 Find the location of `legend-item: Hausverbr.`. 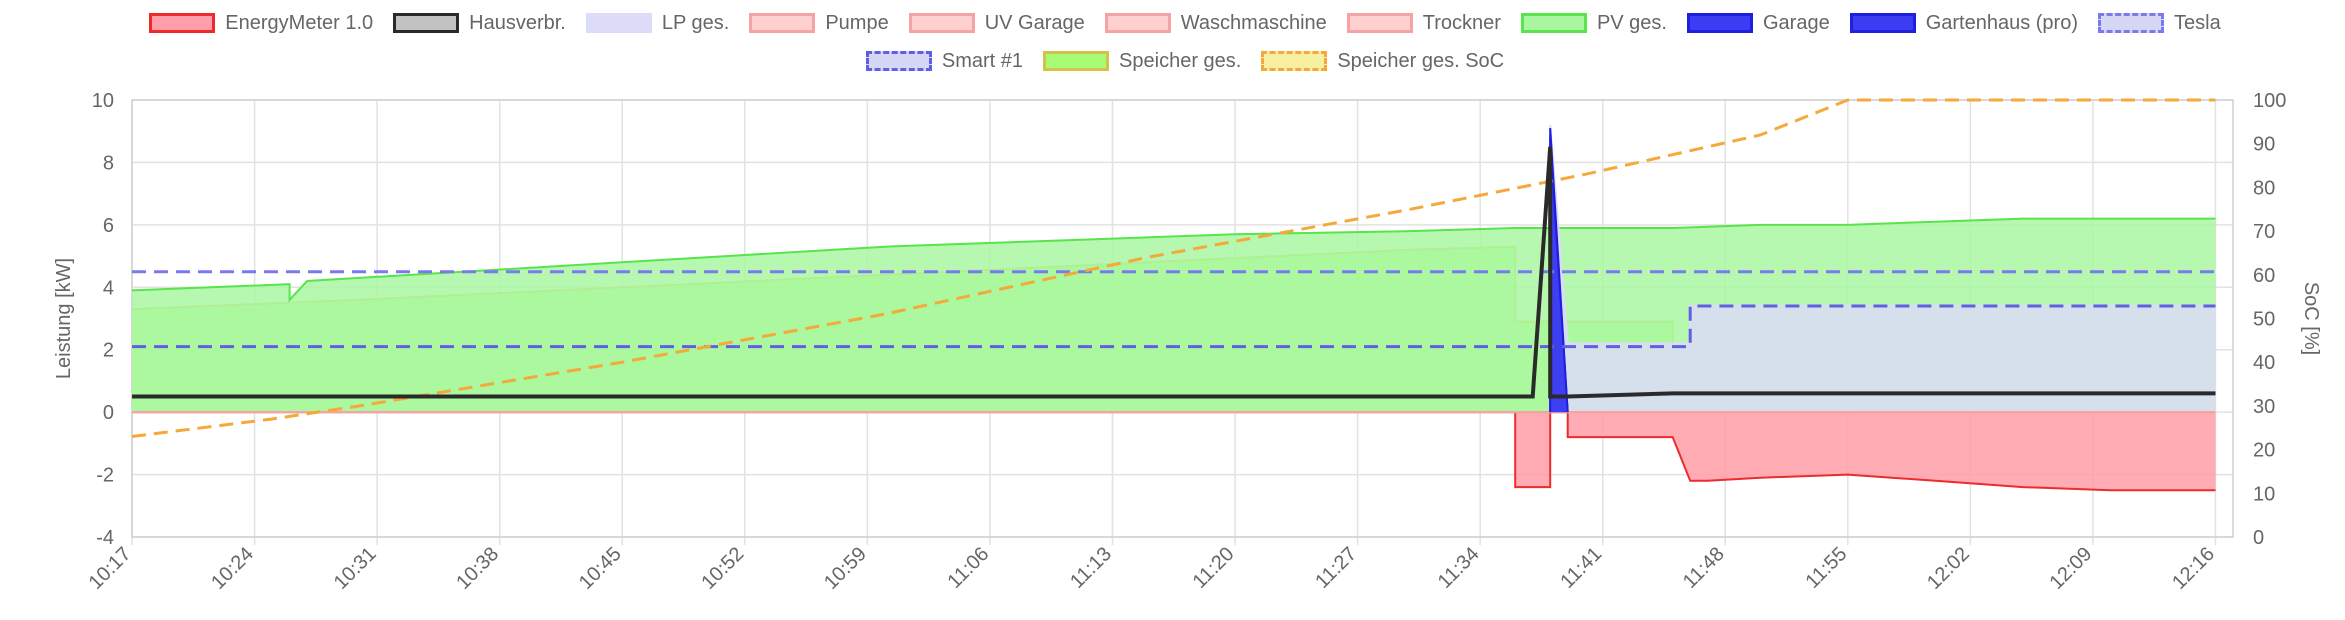

legend-item: Hausverbr. is located at coordinates (479, 23).